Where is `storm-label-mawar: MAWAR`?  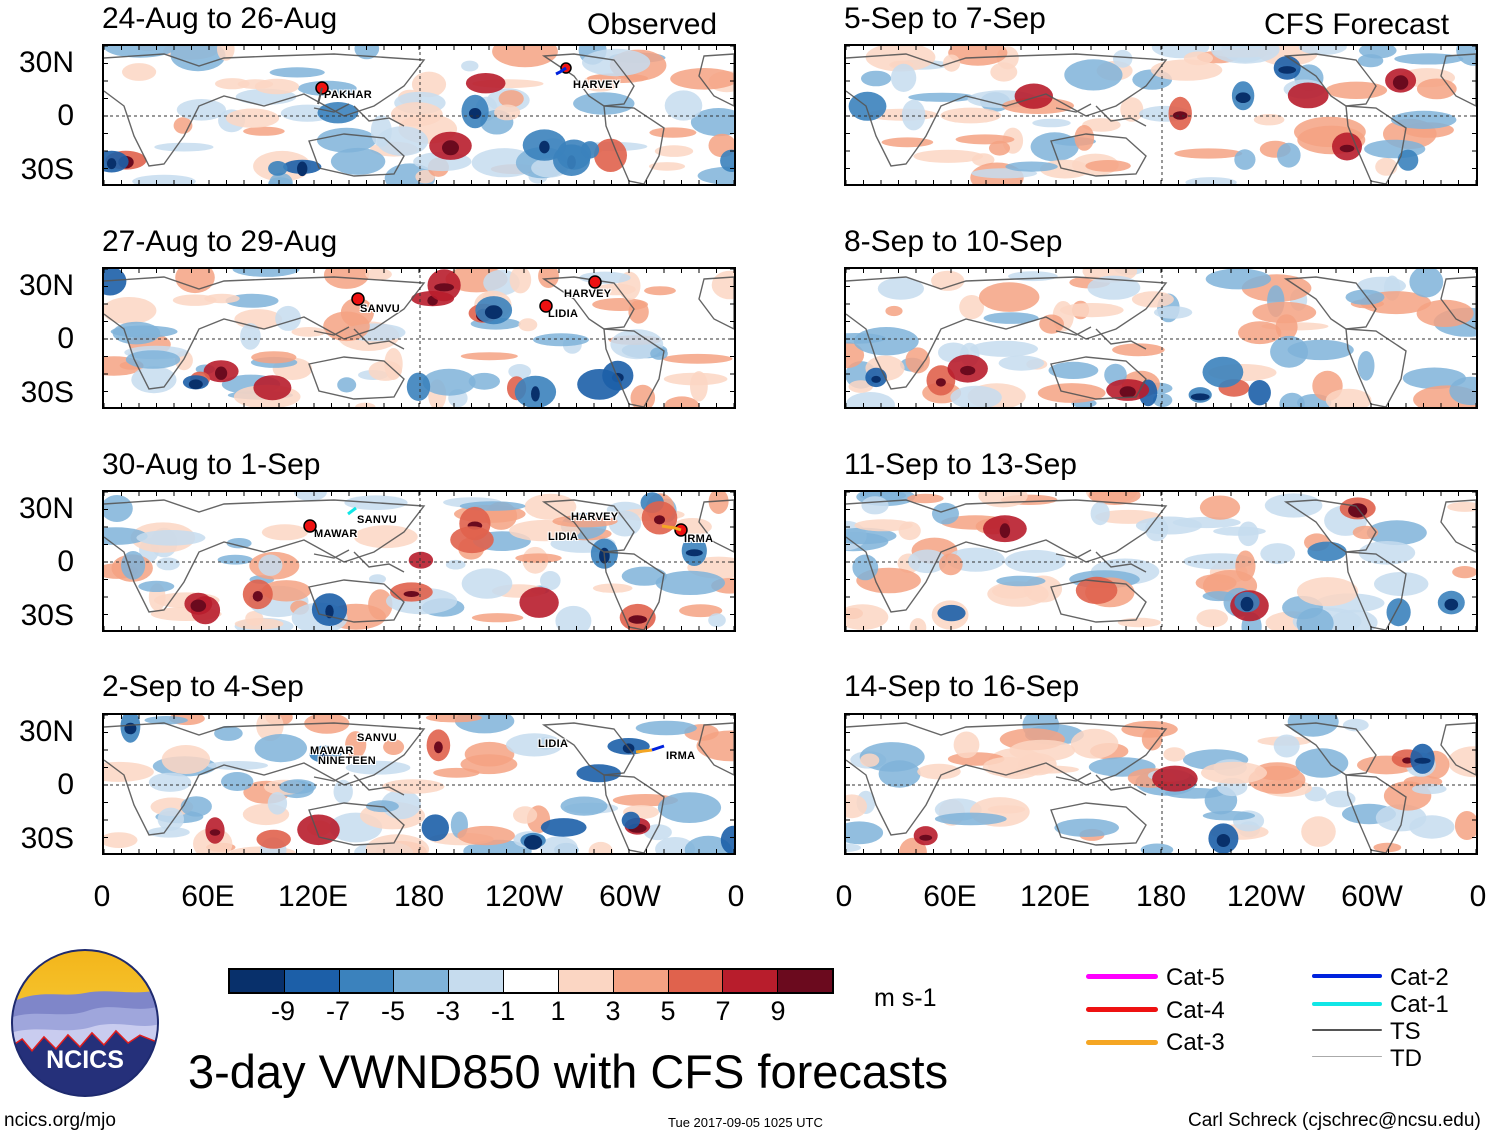
storm-label-mawar: MAWAR is located at coordinates (336, 534).